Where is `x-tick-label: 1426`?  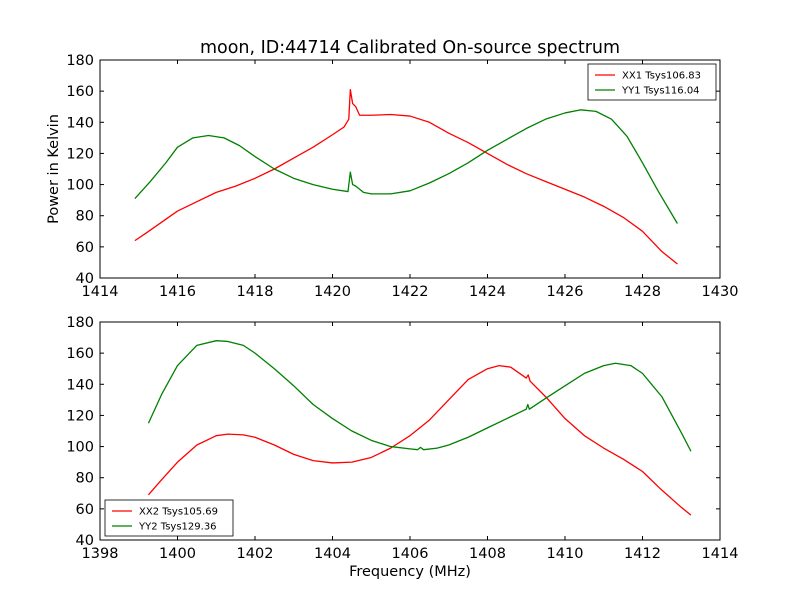
x-tick-label: 1426 is located at coordinates (565, 292).